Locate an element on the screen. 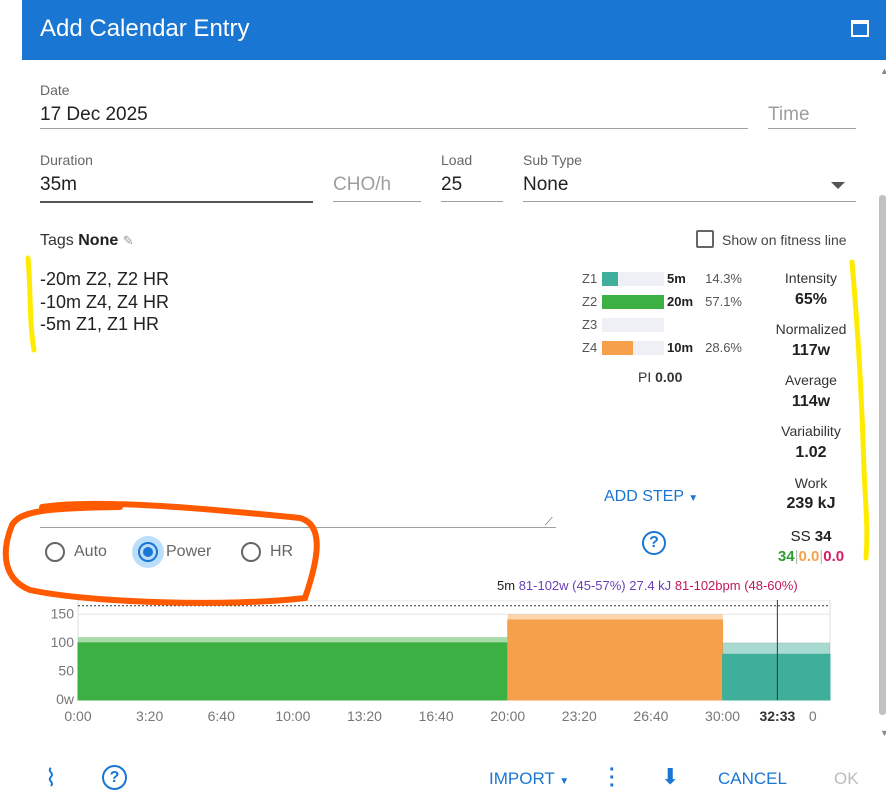 The width and height of the screenshot is (886, 807). import-label: IMPORT is located at coordinates (522, 778).